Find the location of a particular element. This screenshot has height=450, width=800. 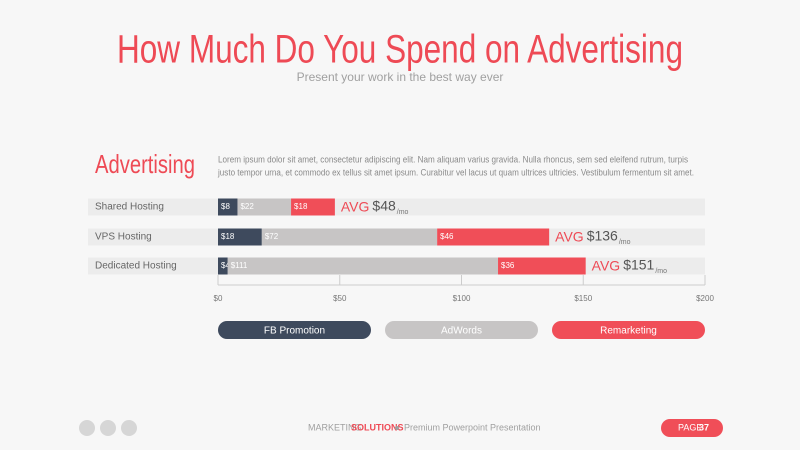

twitter-icon is located at coordinates (108, 428).